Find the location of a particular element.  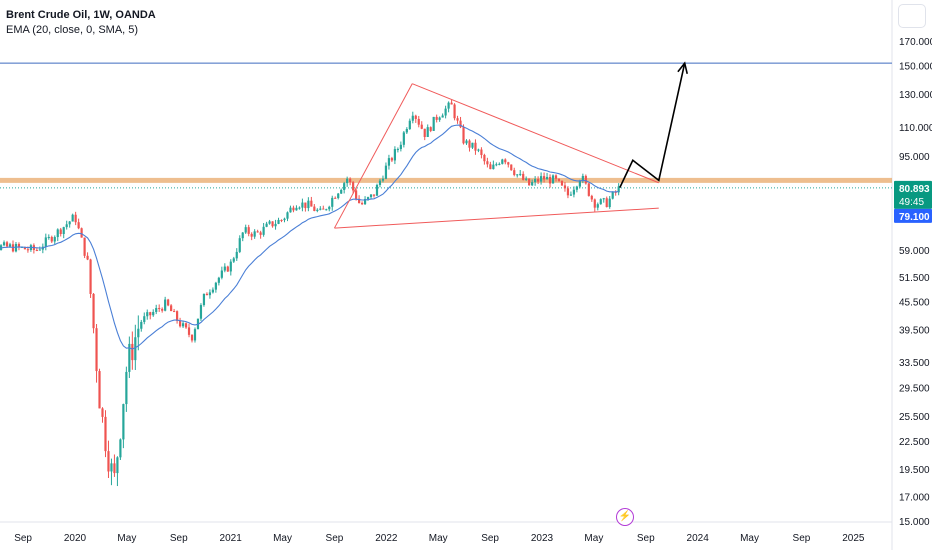

chart-settings-box is located at coordinates (912, 16).